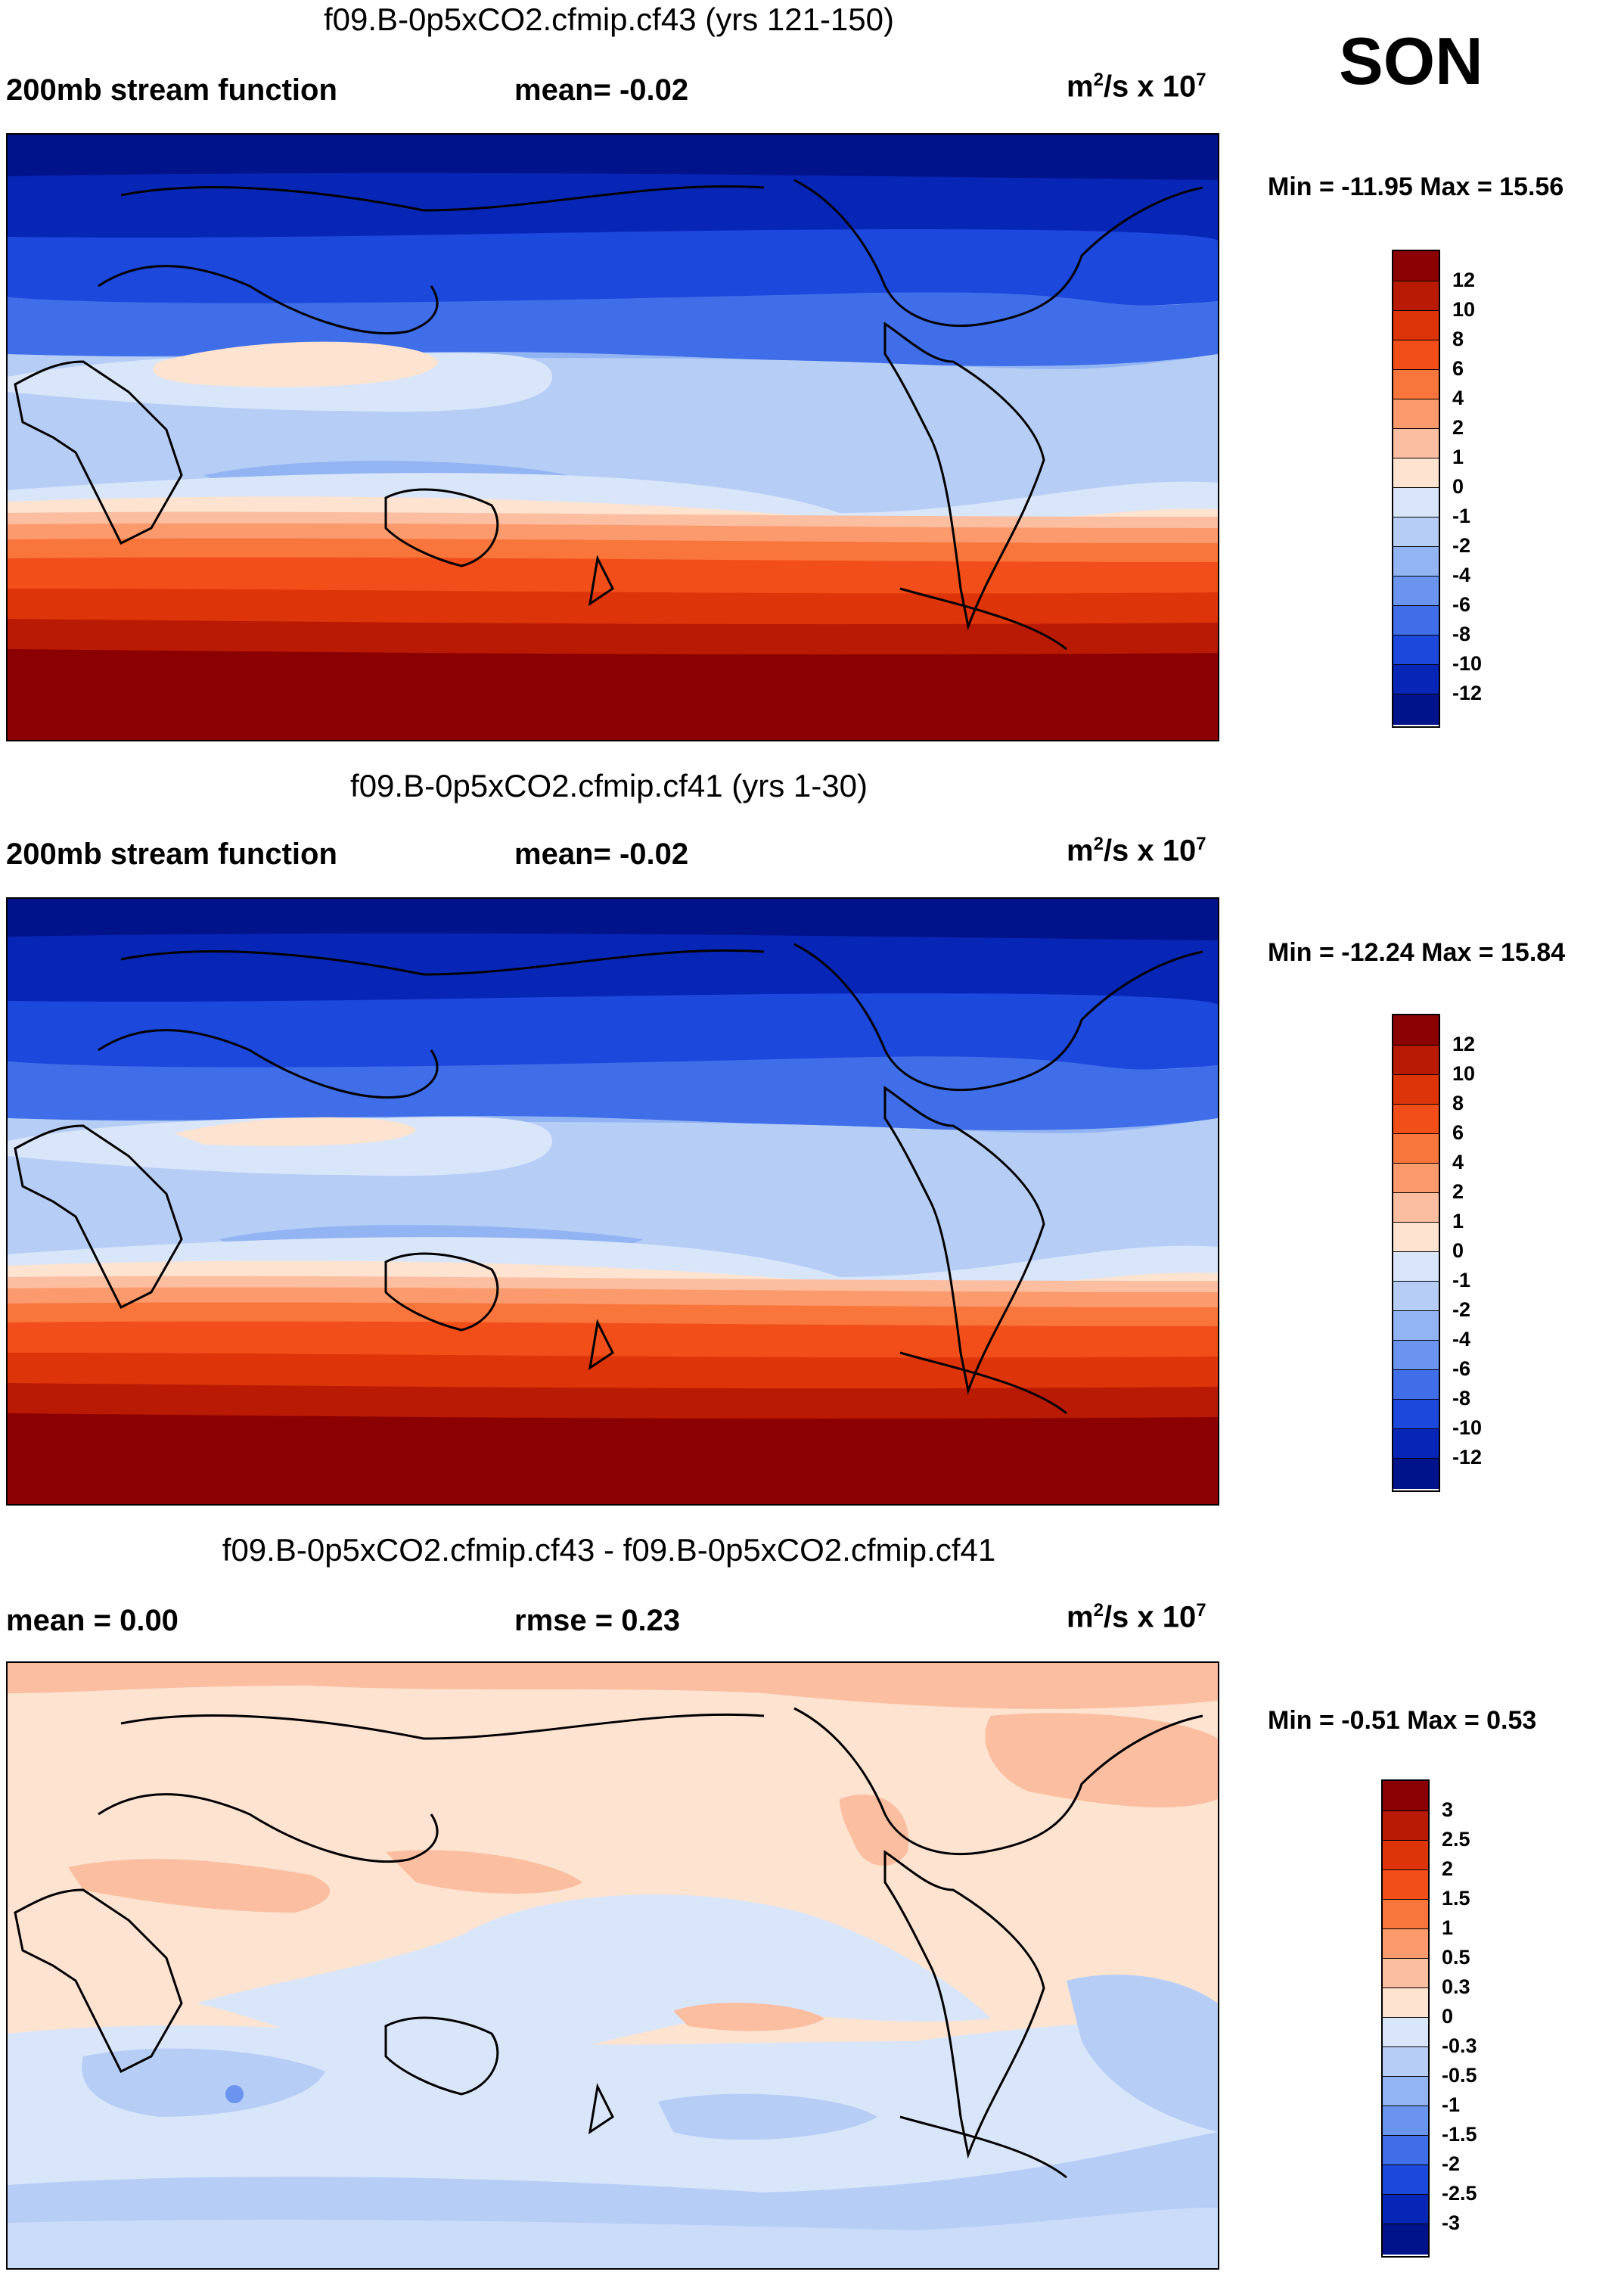 The width and height of the screenshot is (1624, 2278). What do you see at coordinates (601, 90) in the screenshot?
I see `panel1-mean-label: mean= -0.02` at bounding box center [601, 90].